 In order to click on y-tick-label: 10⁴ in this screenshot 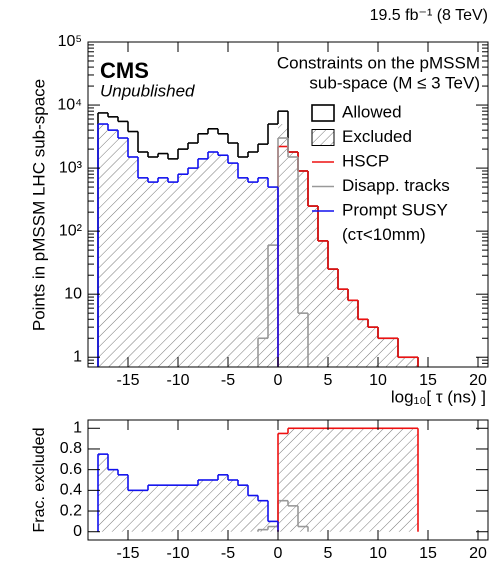, I will do `click(69, 104)`.